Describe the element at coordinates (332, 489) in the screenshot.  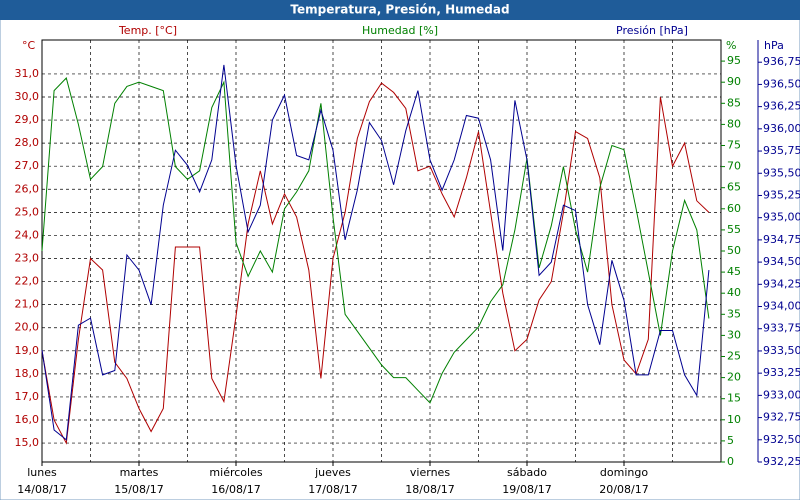
I see `x-tick-date: 17/08/17` at that location.